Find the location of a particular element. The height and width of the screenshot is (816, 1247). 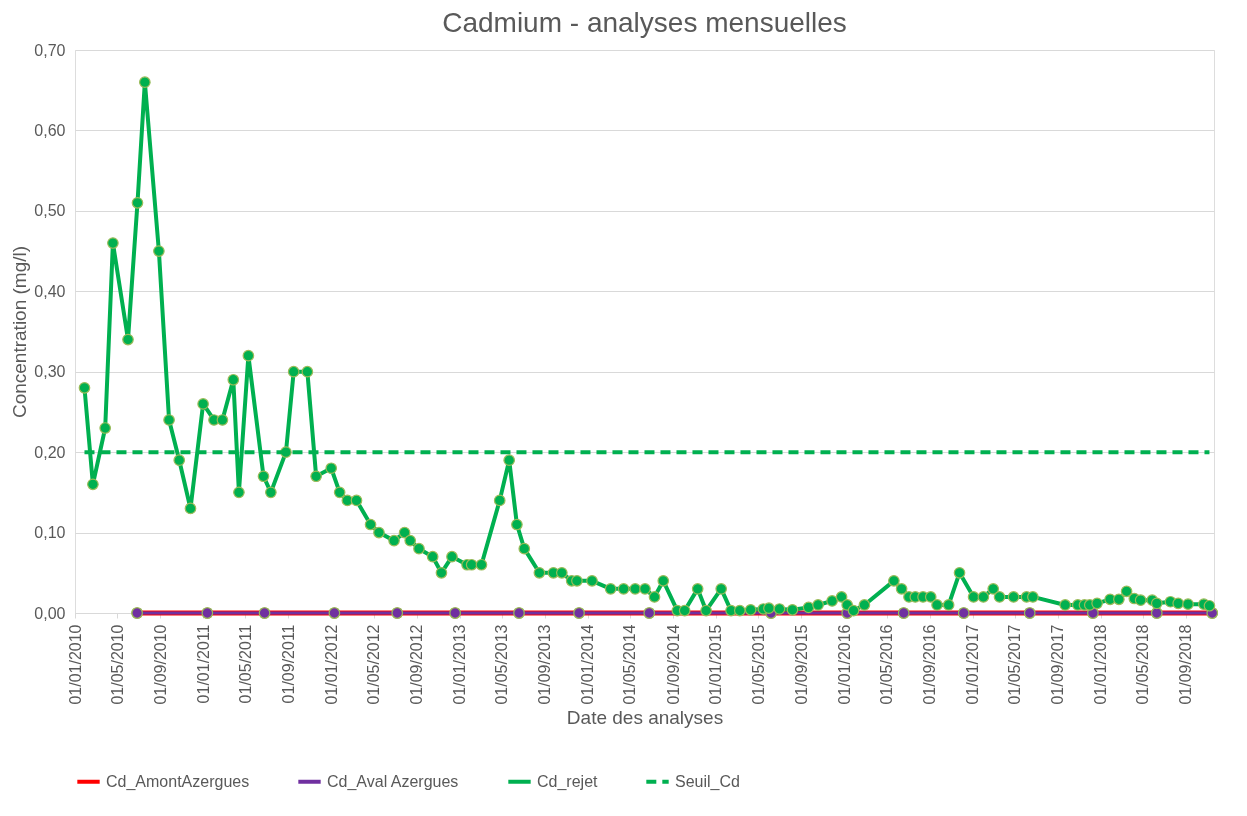

x-tick-label: 01/09/2010 is located at coordinates (160, 664).